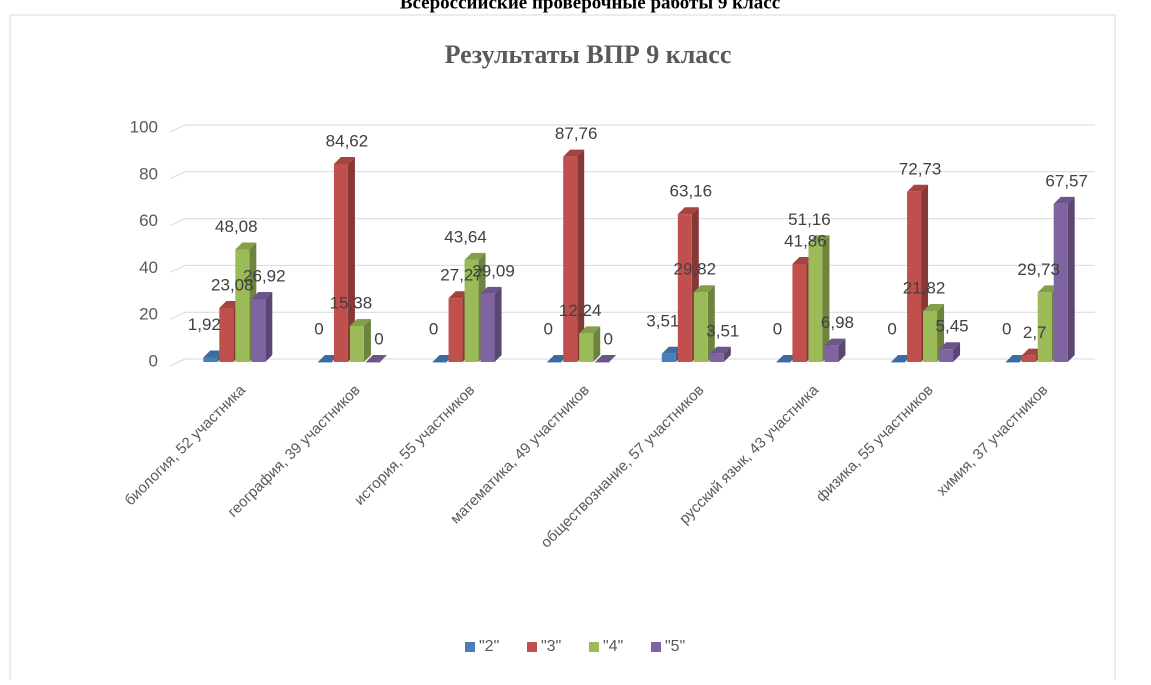 The width and height of the screenshot is (1151, 685). What do you see at coordinates (236, 226) in the screenshot?
I see `data-label: 48,08` at bounding box center [236, 226].